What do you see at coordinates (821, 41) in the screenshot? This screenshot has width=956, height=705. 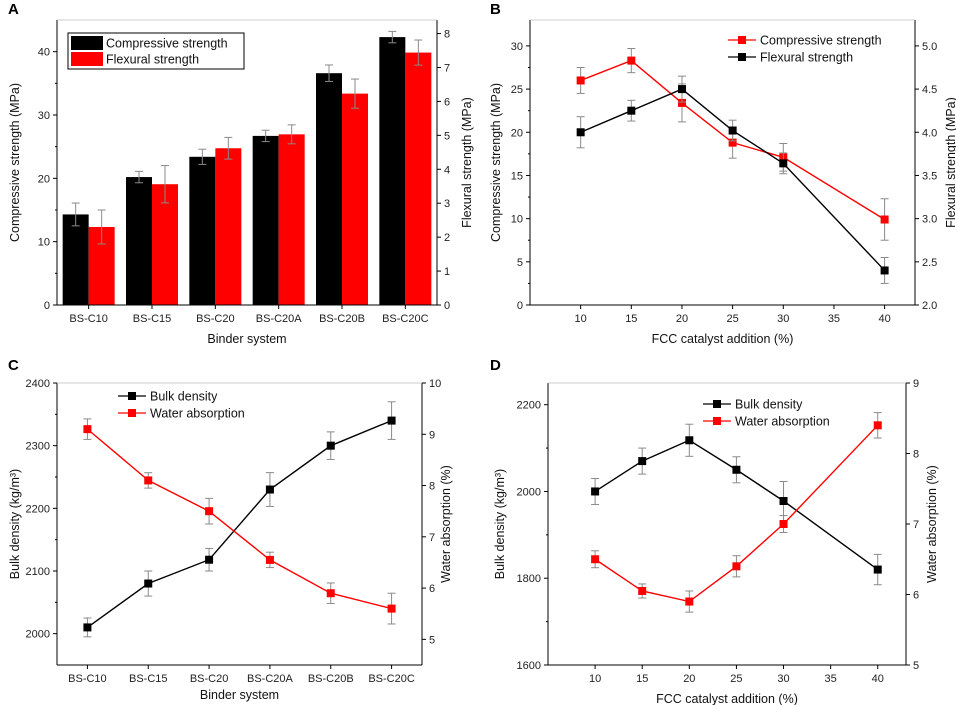 I see `panel-b-legend-label: Compressive strength` at bounding box center [821, 41].